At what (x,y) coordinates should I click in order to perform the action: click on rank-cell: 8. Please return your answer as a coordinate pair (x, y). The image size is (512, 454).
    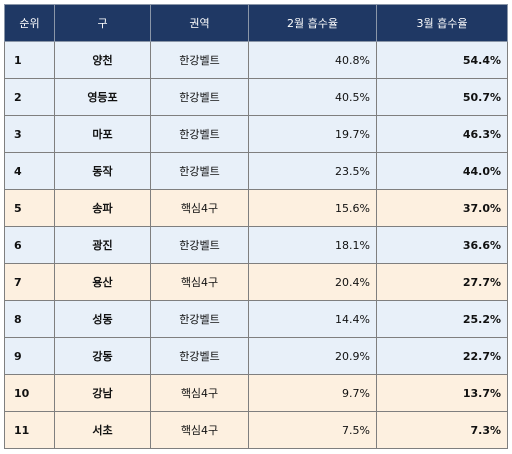
    Looking at the image, I should click on (29, 319).